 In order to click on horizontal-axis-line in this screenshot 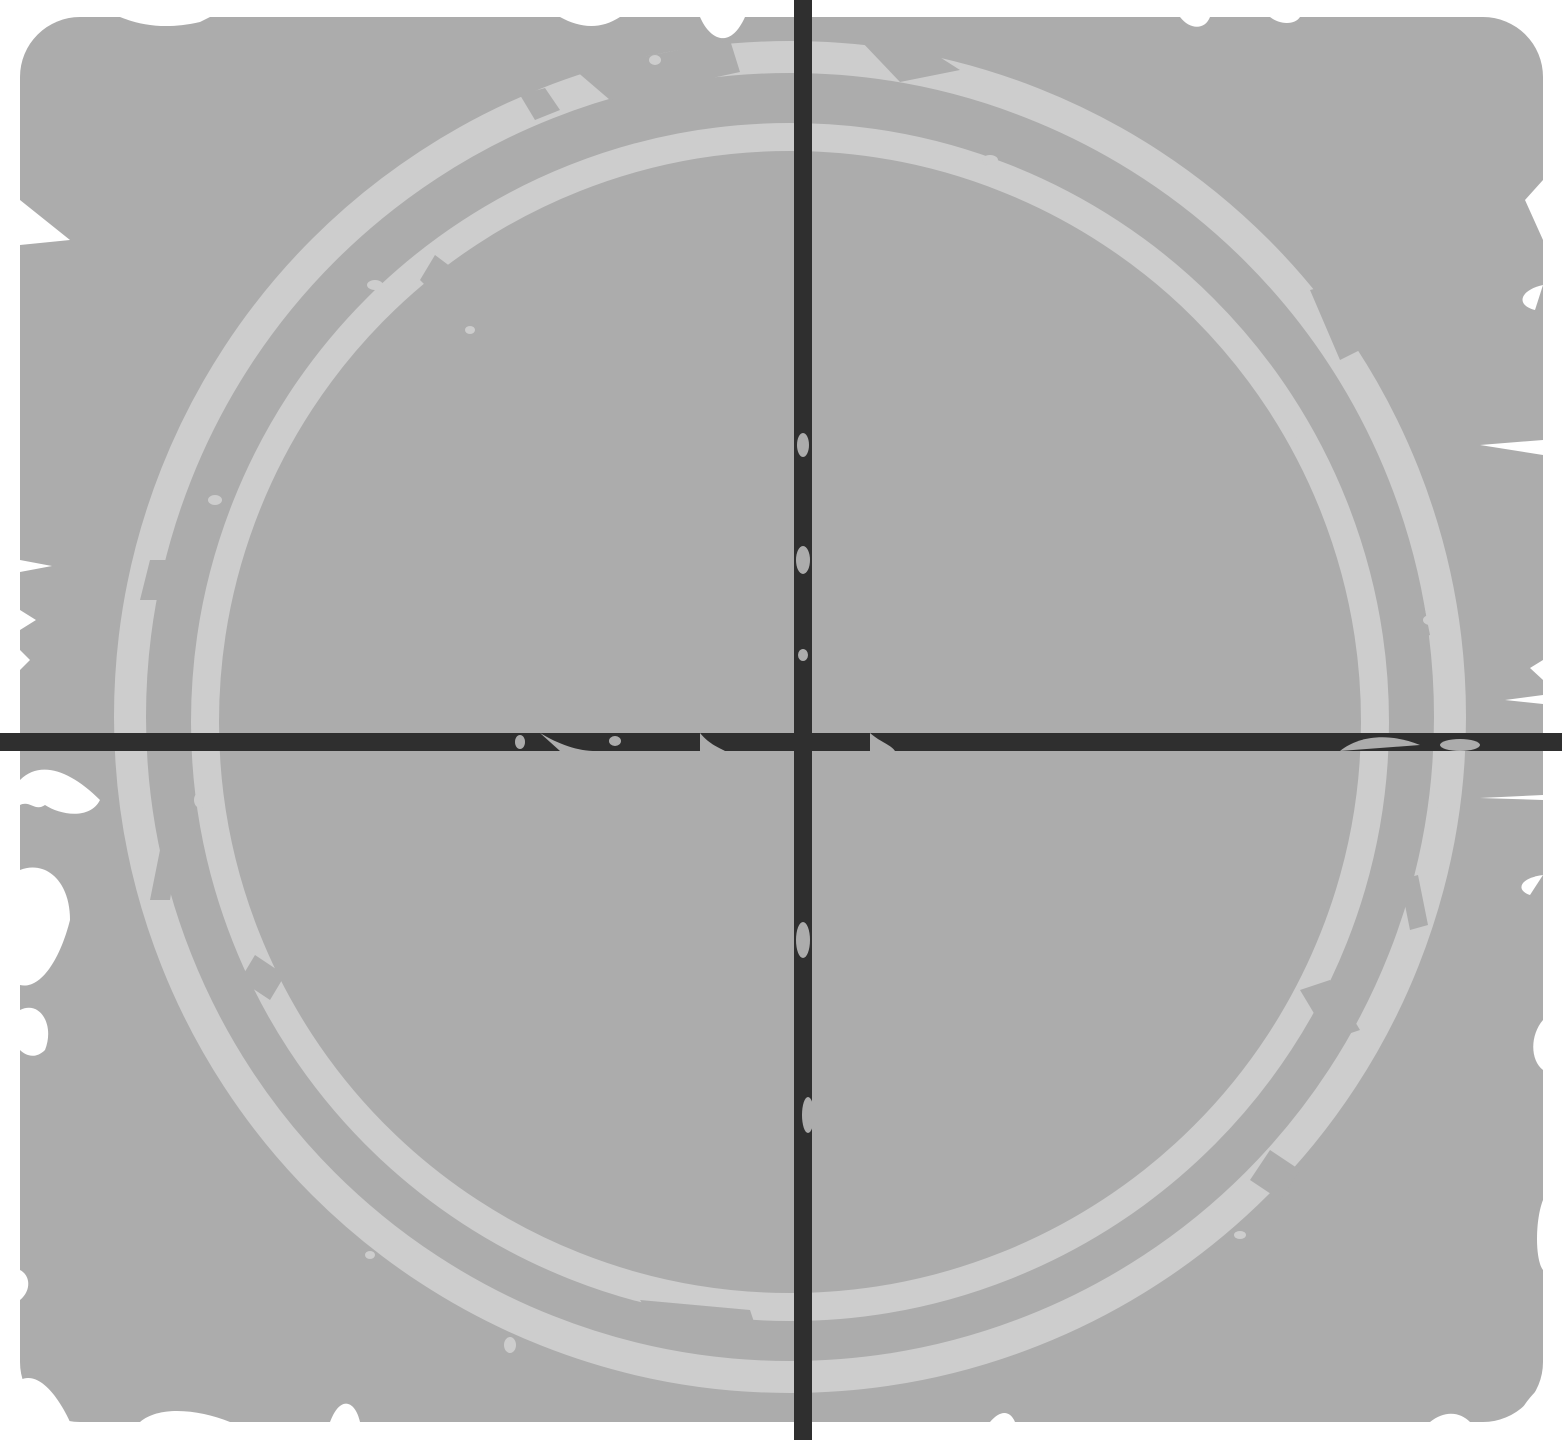, I will do `click(781, 742)`.